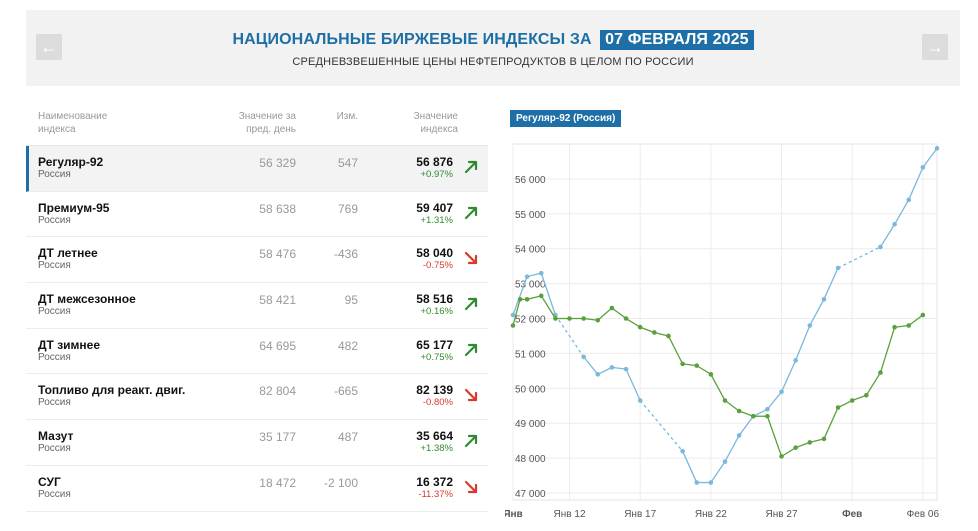 The width and height of the screenshot is (978, 531). What do you see at coordinates (435, 494) in the screenshot?
I see `row-percent: -11.37%` at bounding box center [435, 494].